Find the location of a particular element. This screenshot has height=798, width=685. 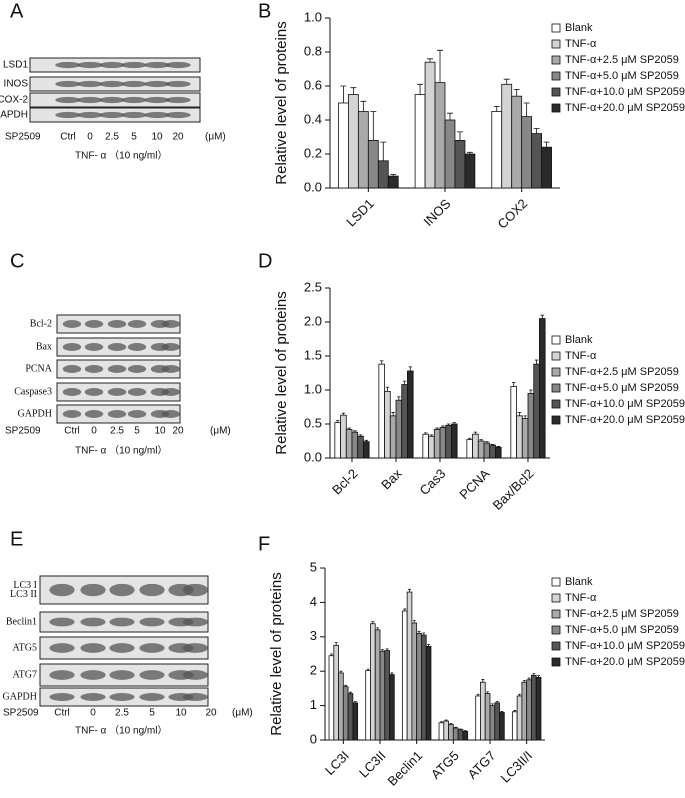

lane-label: 10 is located at coordinates (157, 137).